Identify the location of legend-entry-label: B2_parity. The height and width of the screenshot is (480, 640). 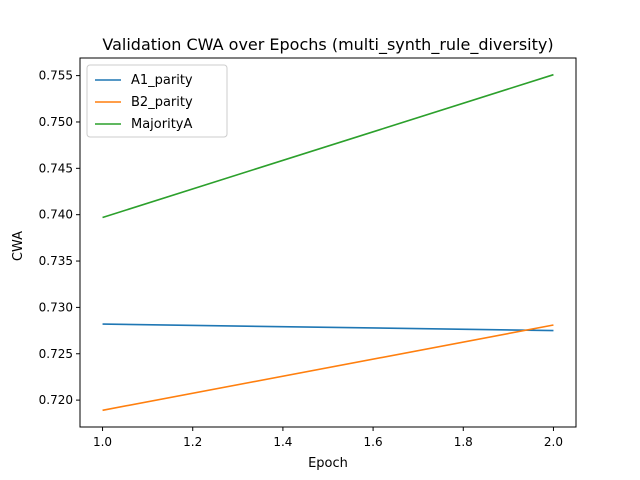
(162, 102).